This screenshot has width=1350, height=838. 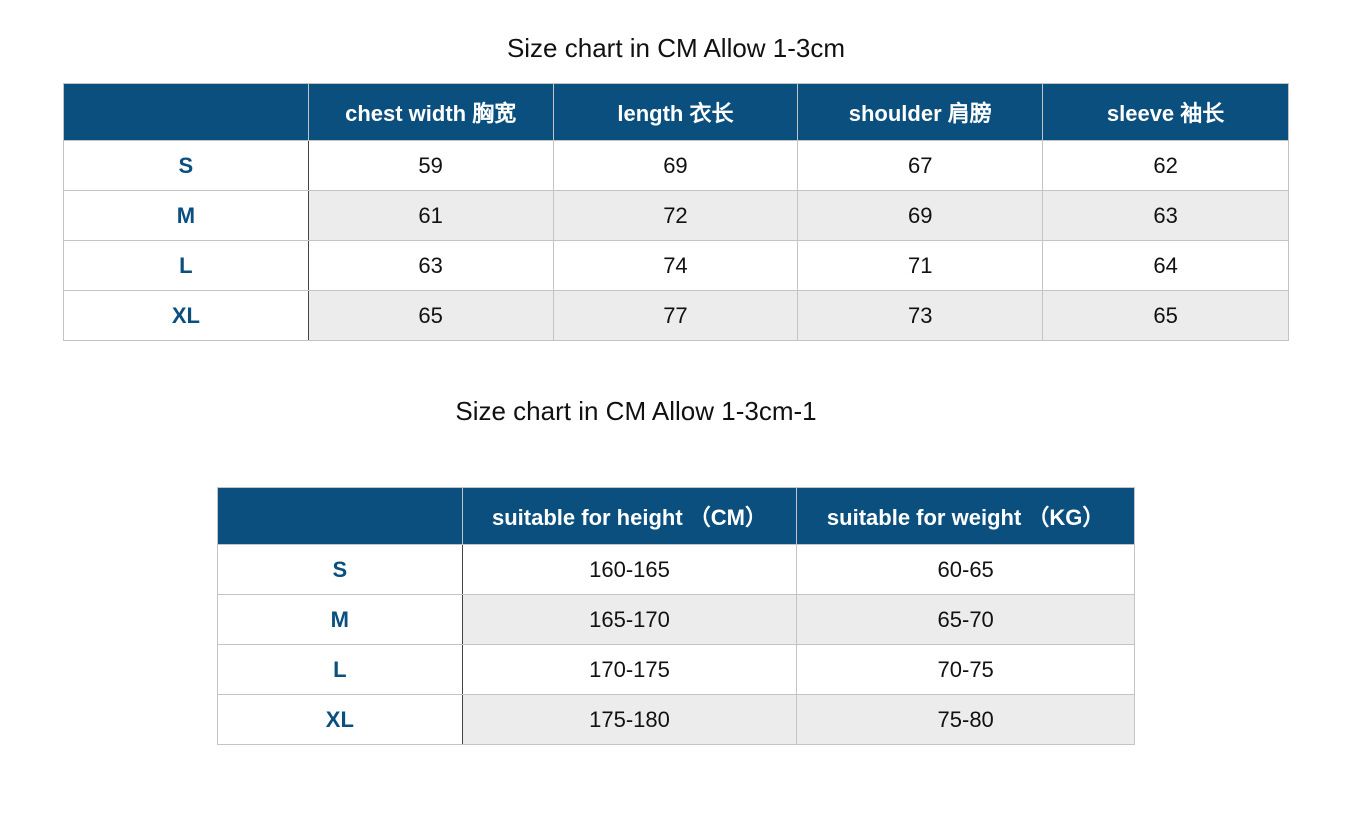 What do you see at coordinates (1165, 265) in the screenshot?
I see `table-cell: 64` at bounding box center [1165, 265].